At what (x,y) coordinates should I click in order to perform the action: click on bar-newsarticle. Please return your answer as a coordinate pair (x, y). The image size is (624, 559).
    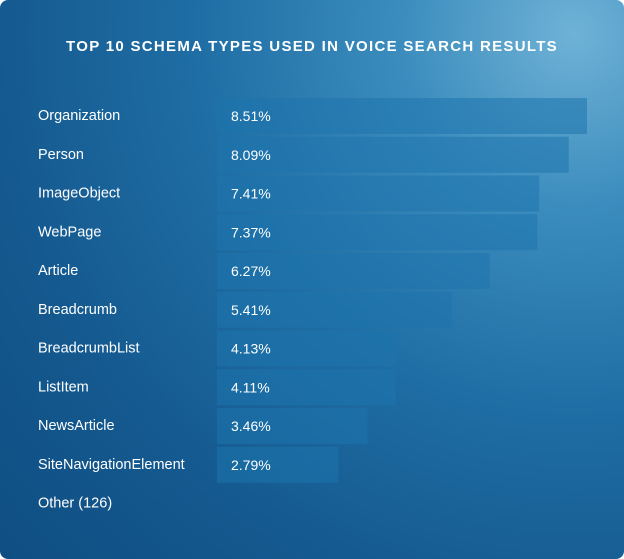
    Looking at the image, I should click on (292, 426).